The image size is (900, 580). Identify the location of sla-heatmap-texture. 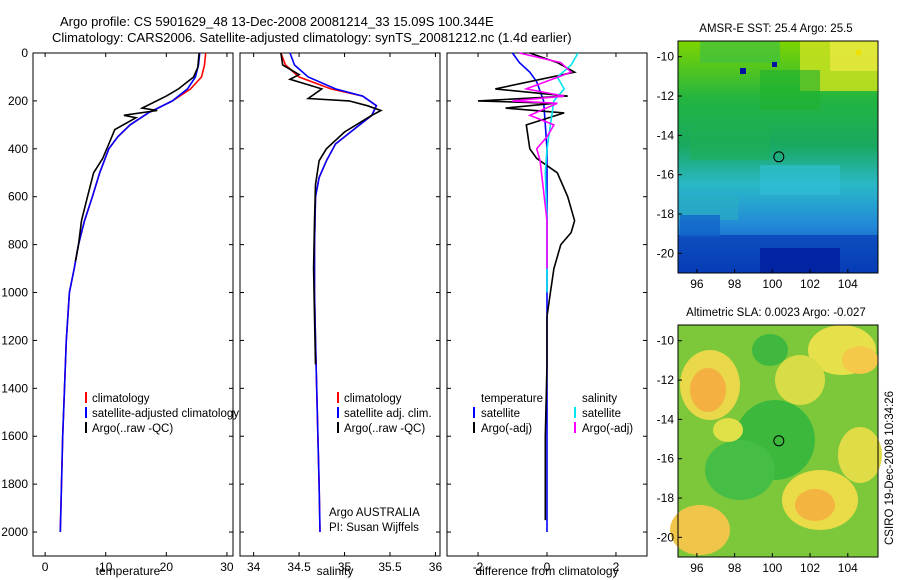
(776, 440).